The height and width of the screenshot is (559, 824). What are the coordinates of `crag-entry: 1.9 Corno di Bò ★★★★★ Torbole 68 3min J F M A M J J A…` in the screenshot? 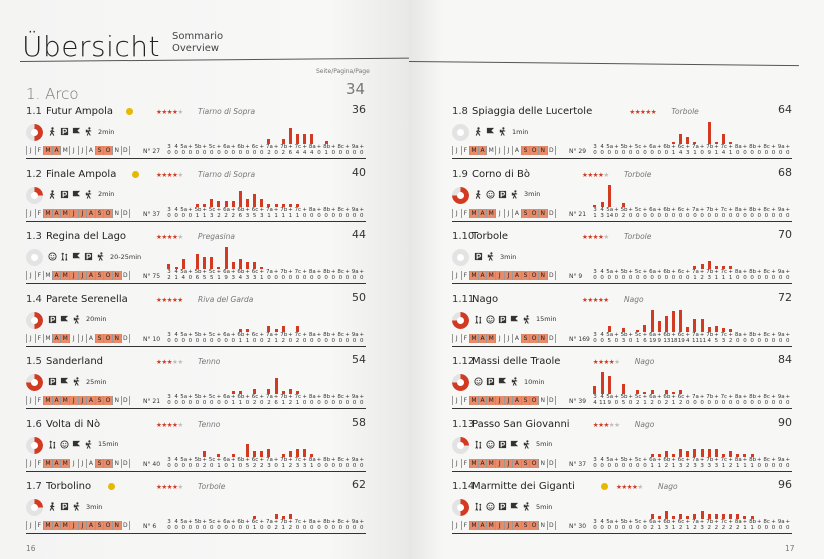 It's located at (622, 196).